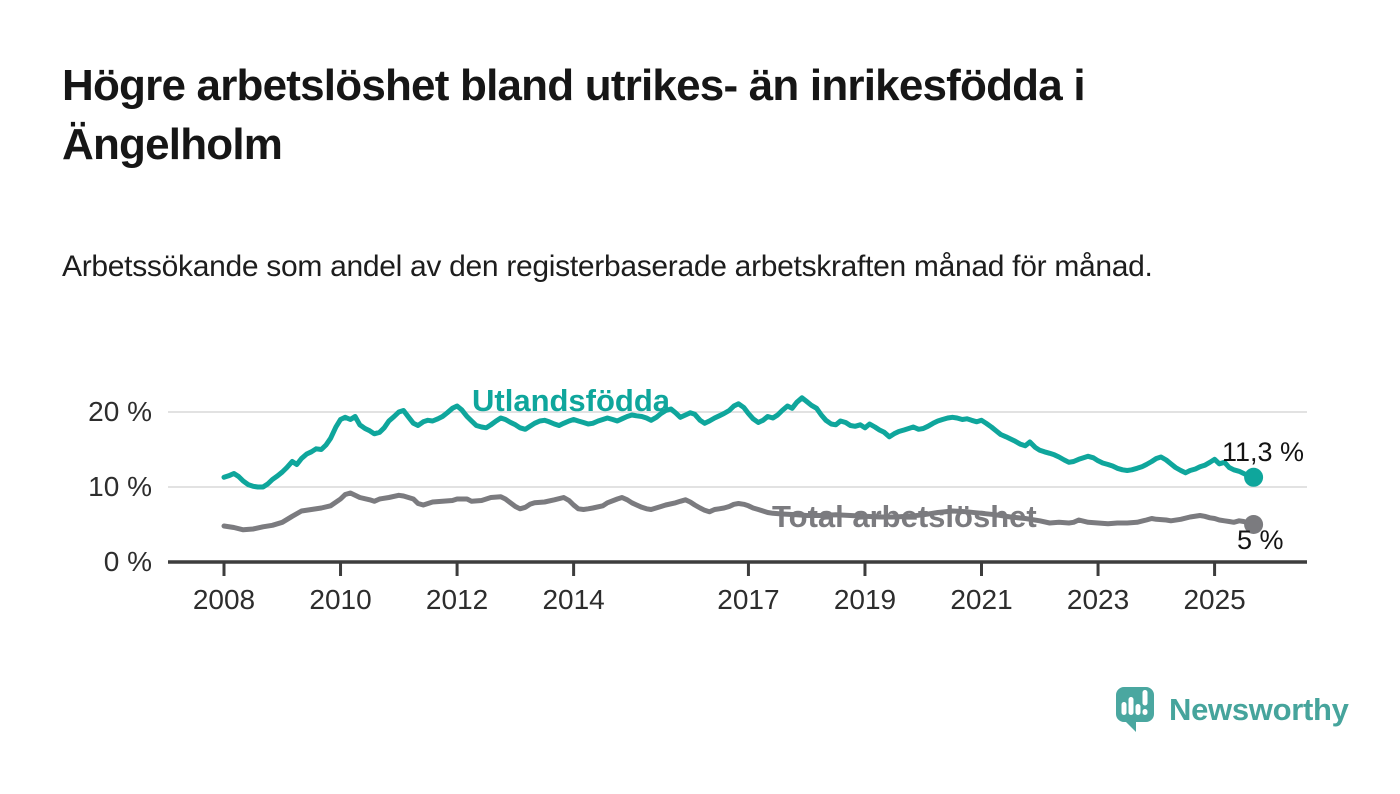  I want to click on end-value-label-utlandsfodda: 11,3 %, so click(1263, 452).